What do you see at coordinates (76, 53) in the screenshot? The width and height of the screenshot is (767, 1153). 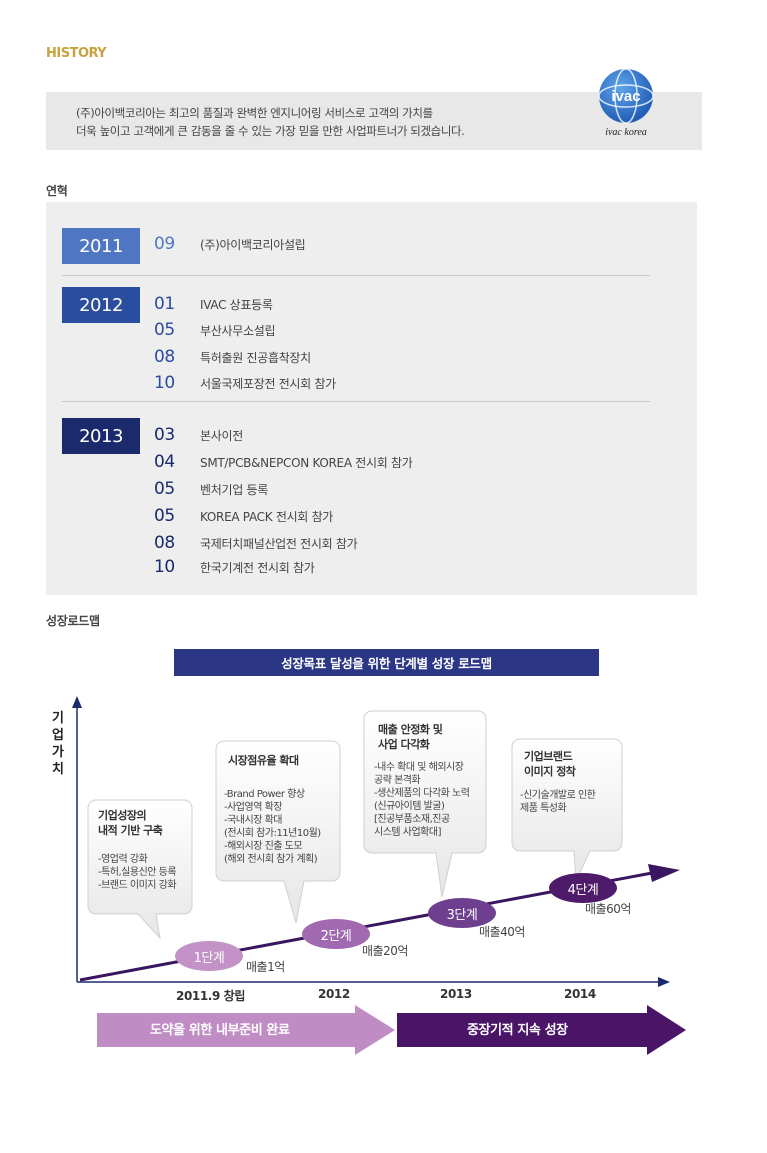 I see `history-heading: HISTORY` at bounding box center [76, 53].